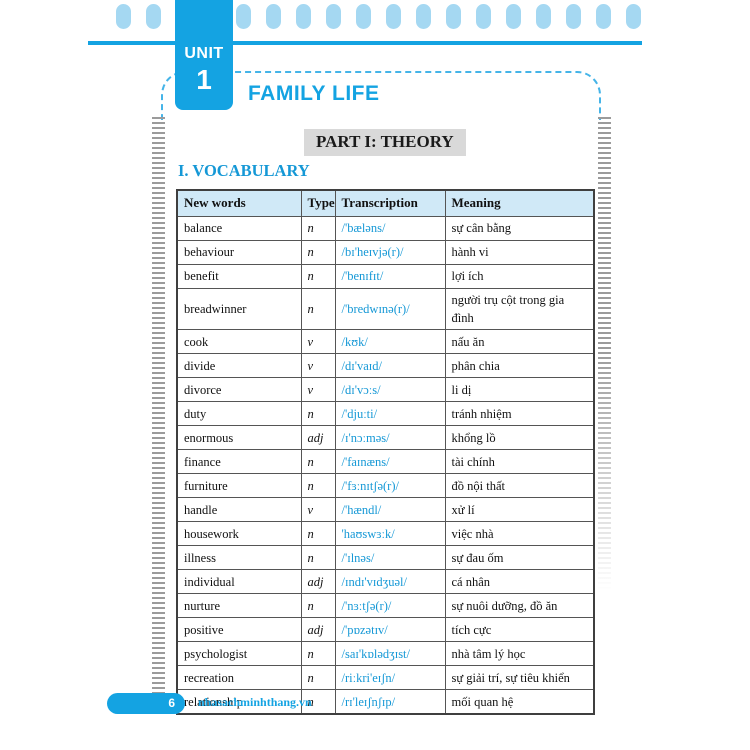  I want to click on transcription-cell: /'ɪlnəs/, so click(390, 558).